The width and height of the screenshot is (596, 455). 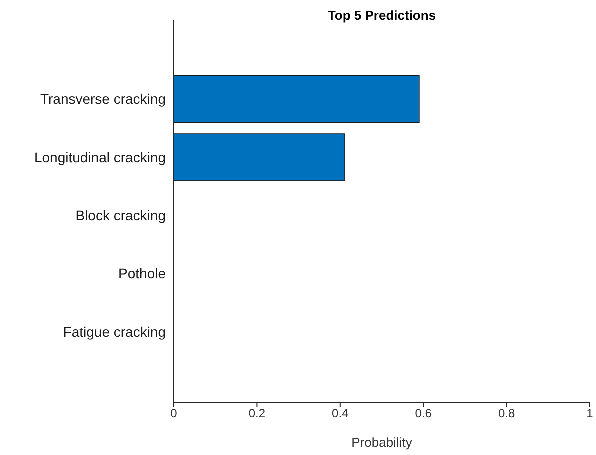 I want to click on y-tick-label: Block cracking, so click(x=121, y=215).